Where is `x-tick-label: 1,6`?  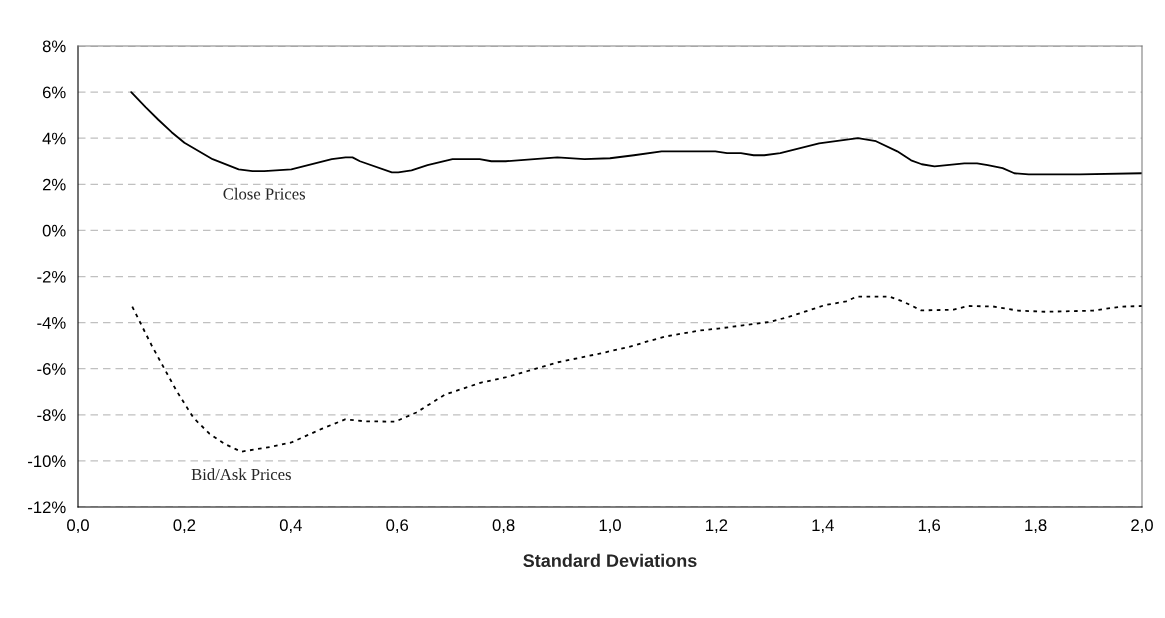 x-tick-label: 1,6 is located at coordinates (929, 526).